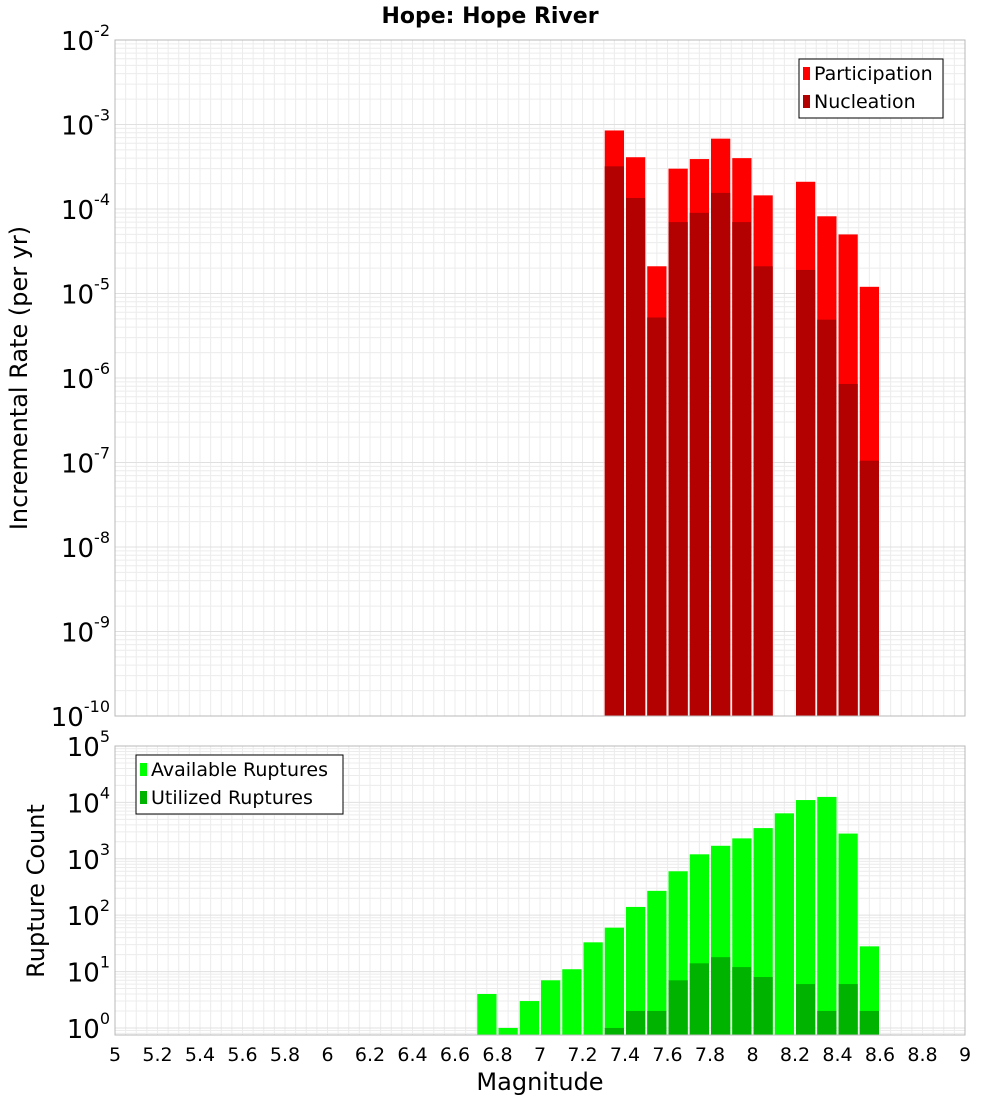  I want to click on bottom-y-tick-label: 10², so click(88, 914).